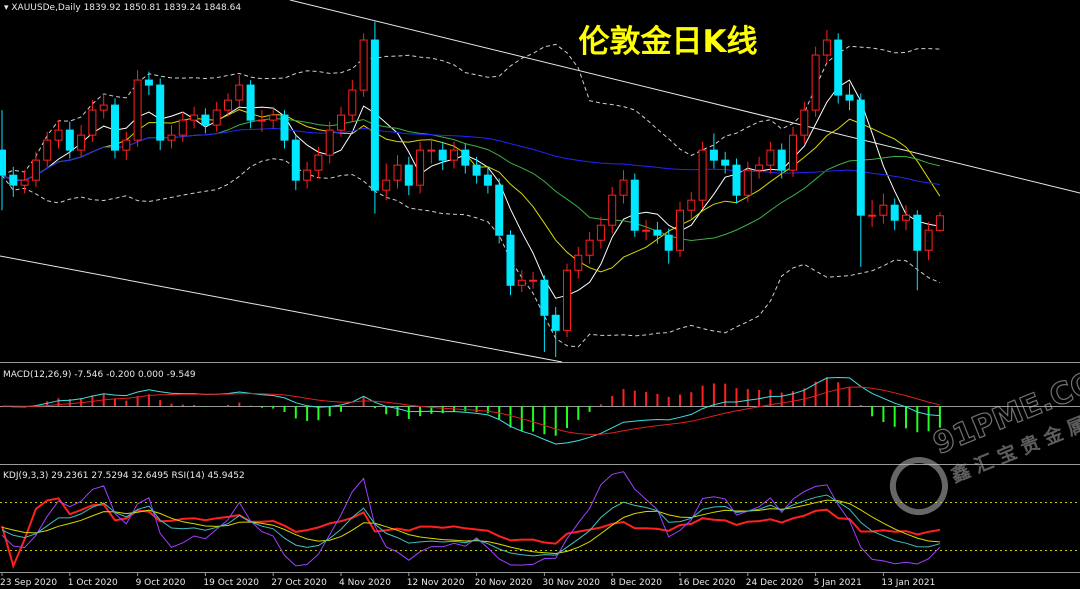 The height and width of the screenshot is (589, 1080). Describe the element at coordinates (504, 583) in the screenshot. I see `x-tick-label: 20 Nov 2020` at that location.